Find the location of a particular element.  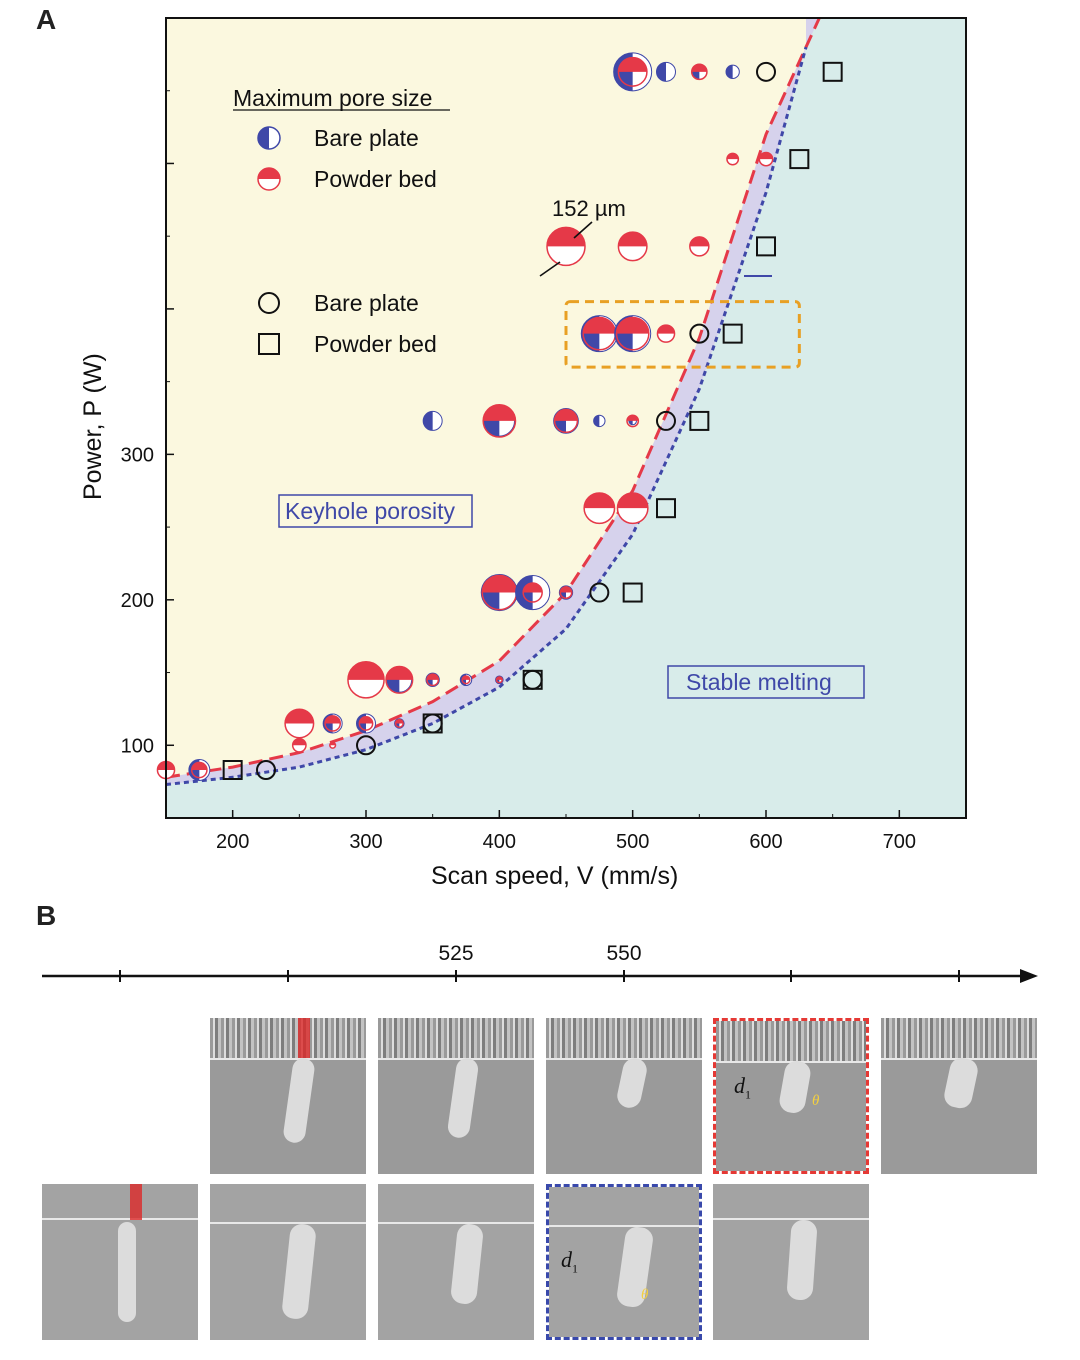

legend-marker-fill is located at coordinates (269, 173).